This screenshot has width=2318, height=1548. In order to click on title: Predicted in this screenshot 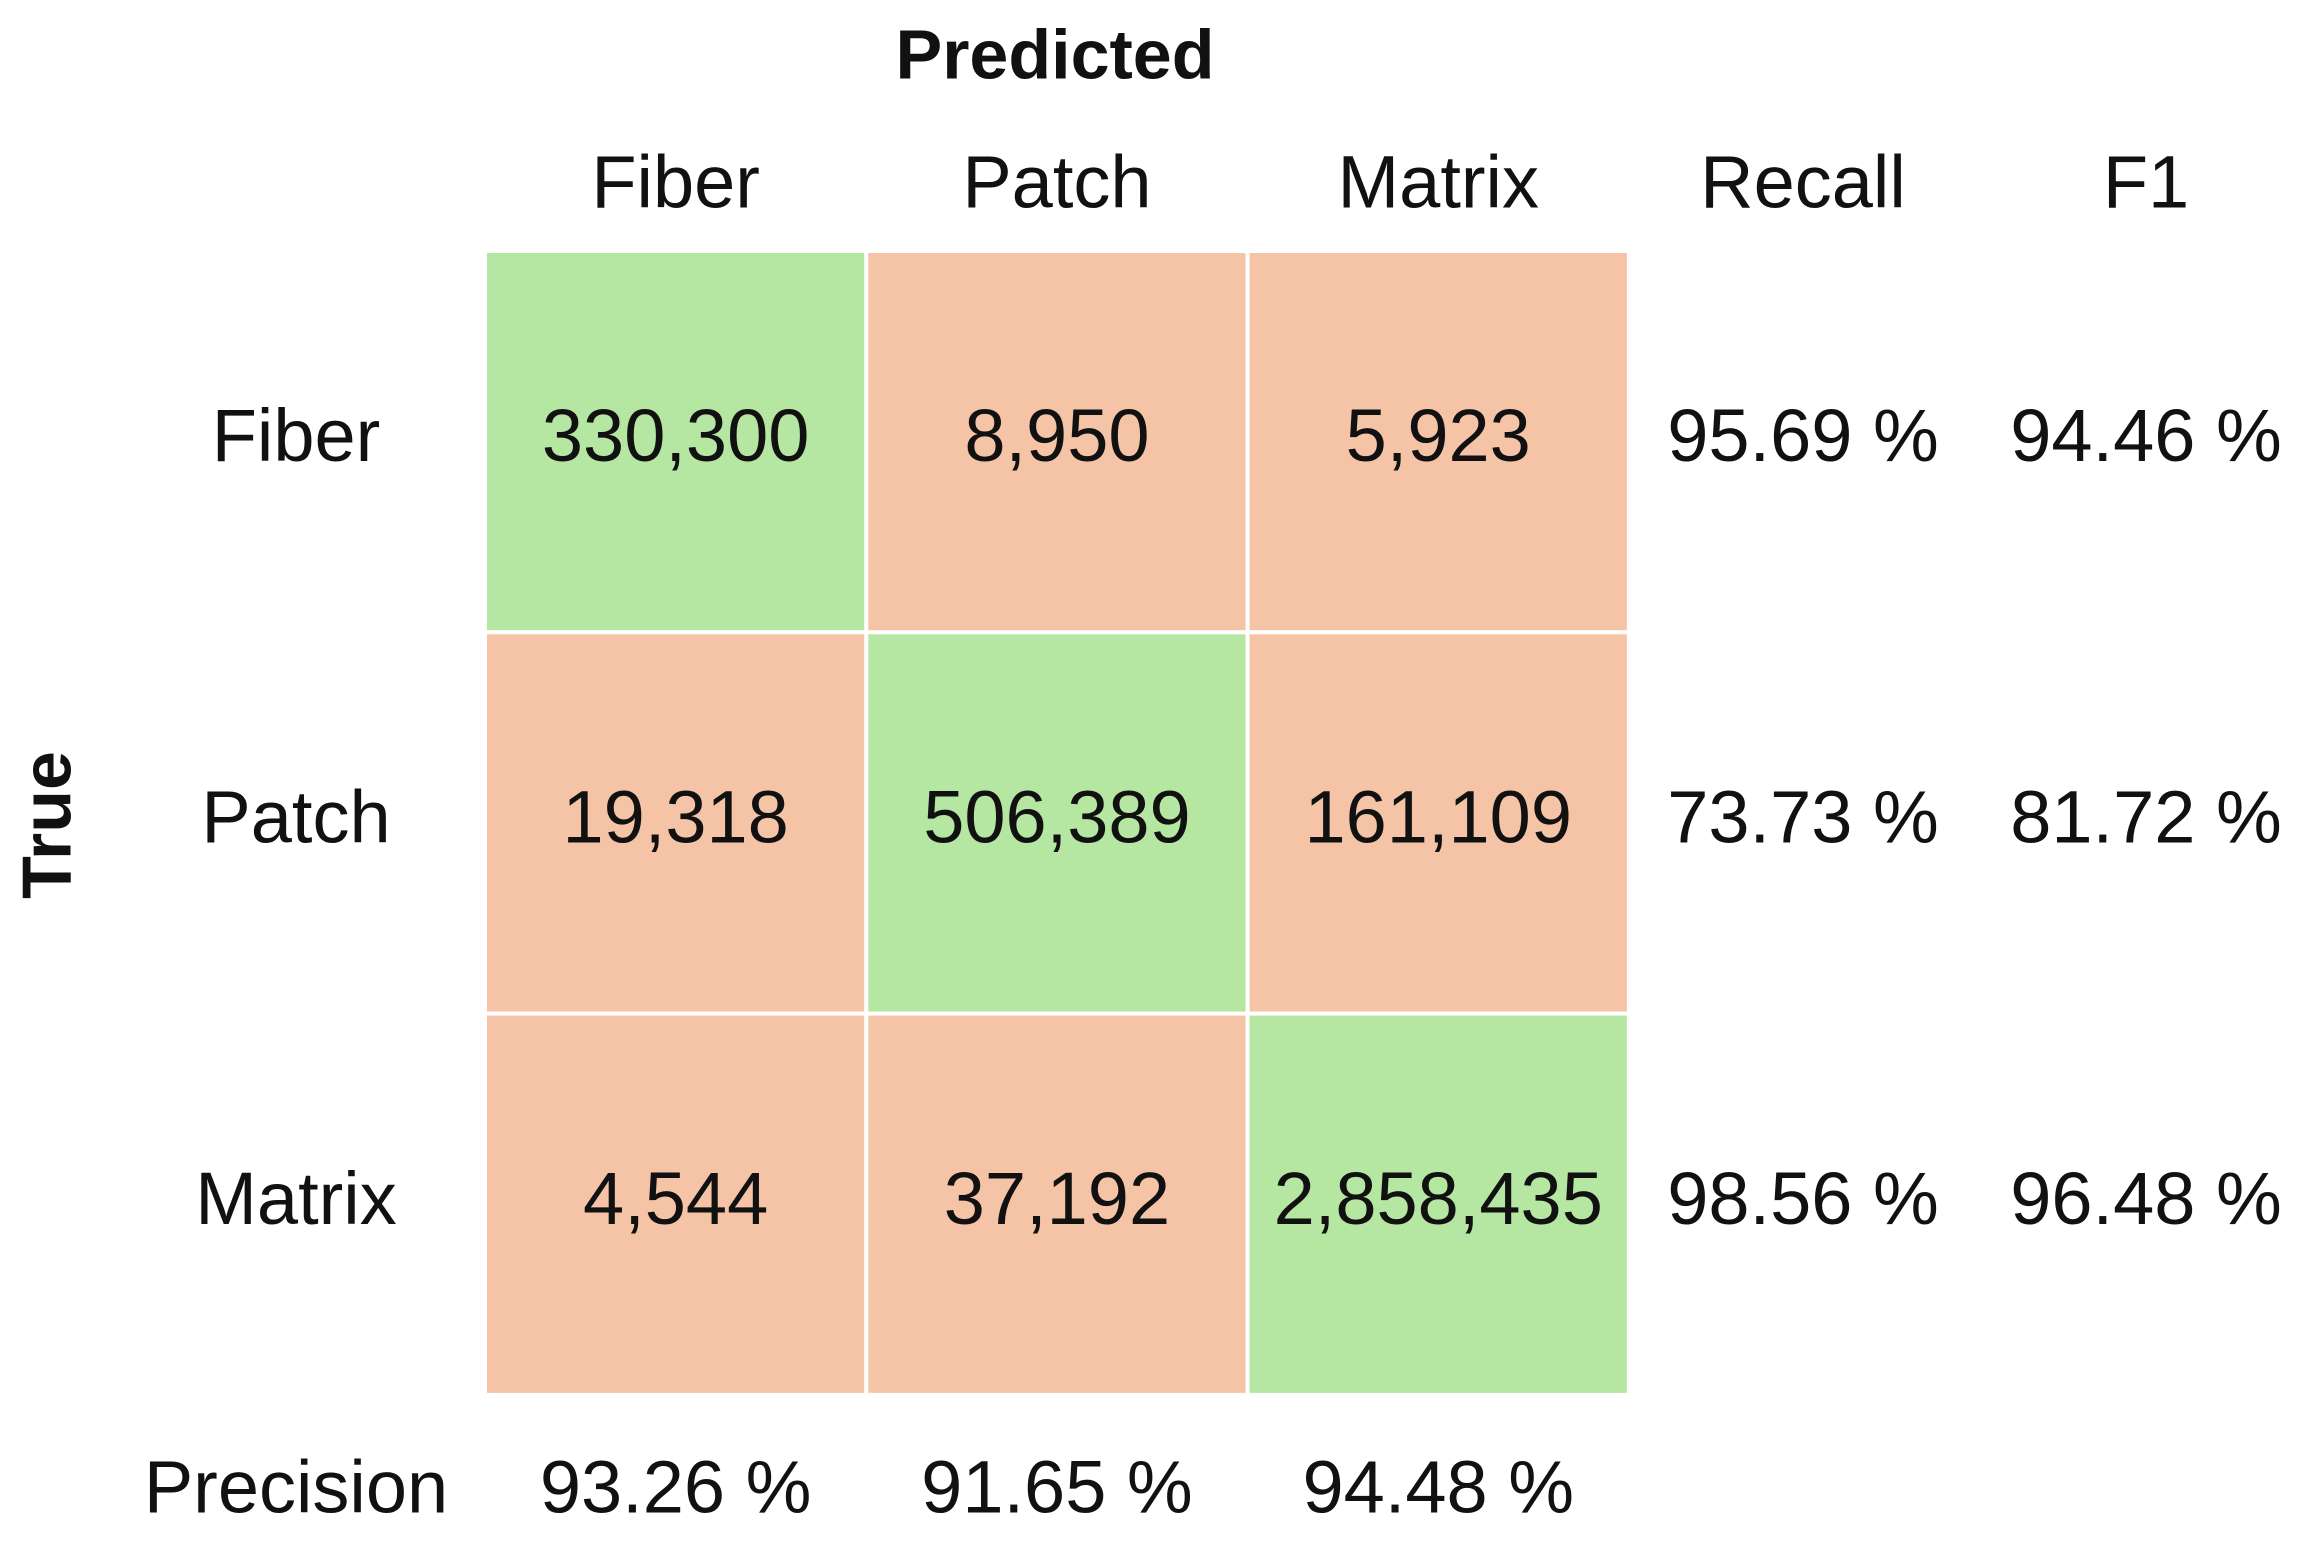, I will do `click(1055, 54)`.